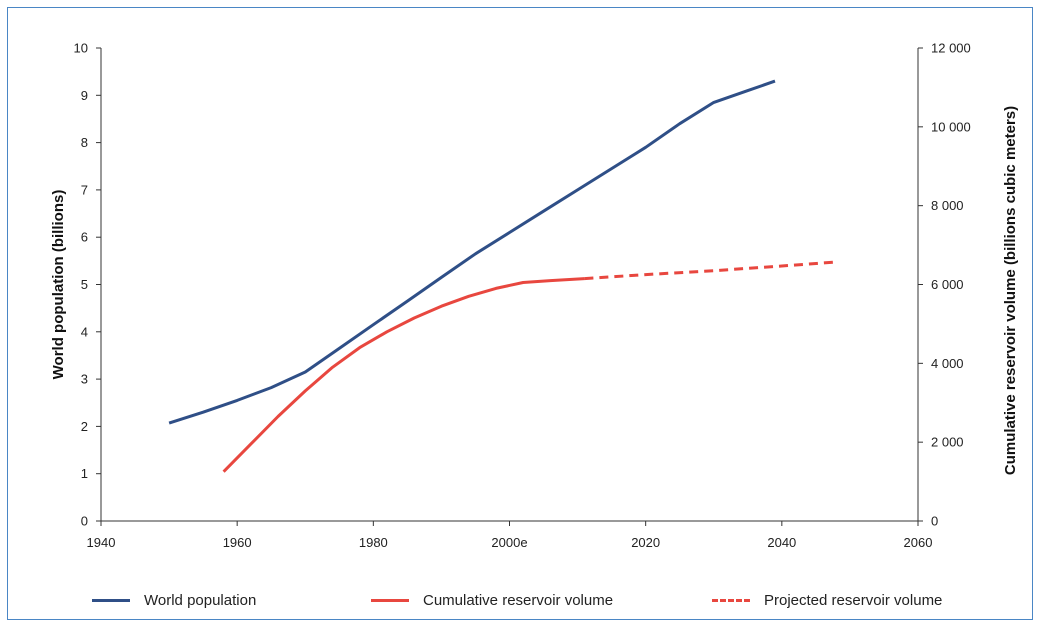  What do you see at coordinates (509, 542) in the screenshot?
I see `x-tick-label: 2000e` at bounding box center [509, 542].